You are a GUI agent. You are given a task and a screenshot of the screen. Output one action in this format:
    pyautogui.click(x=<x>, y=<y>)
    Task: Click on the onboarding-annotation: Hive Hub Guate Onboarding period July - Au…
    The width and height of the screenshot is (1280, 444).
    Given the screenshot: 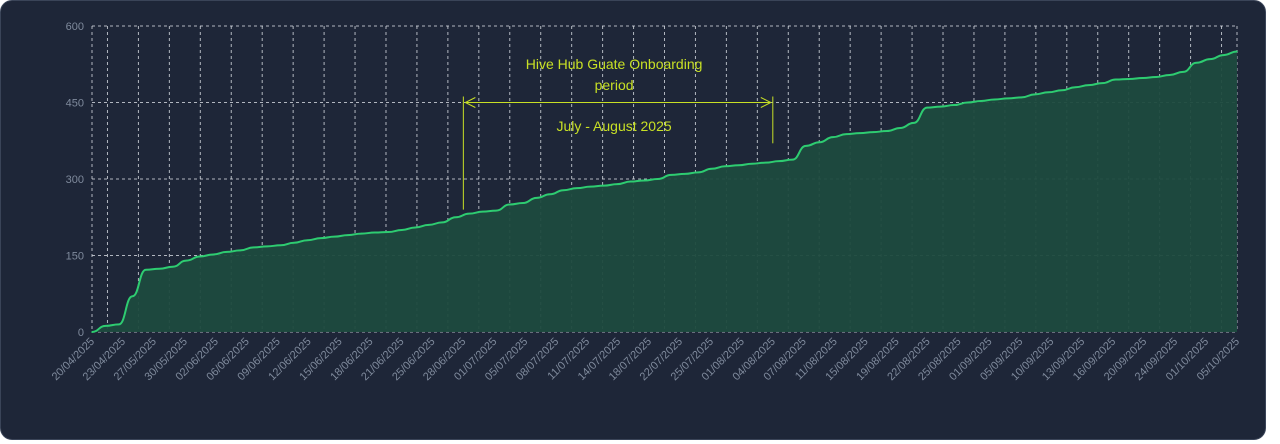 What is the action you would take?
    pyautogui.click(x=618, y=133)
    